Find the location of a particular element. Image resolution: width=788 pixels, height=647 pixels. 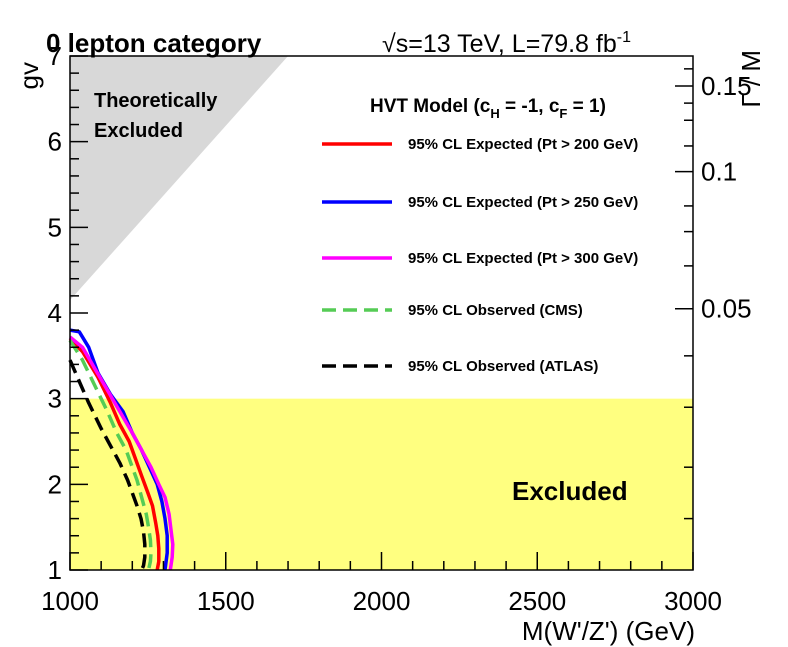

chart-title: 0 lepton category is located at coordinates (154, 43).